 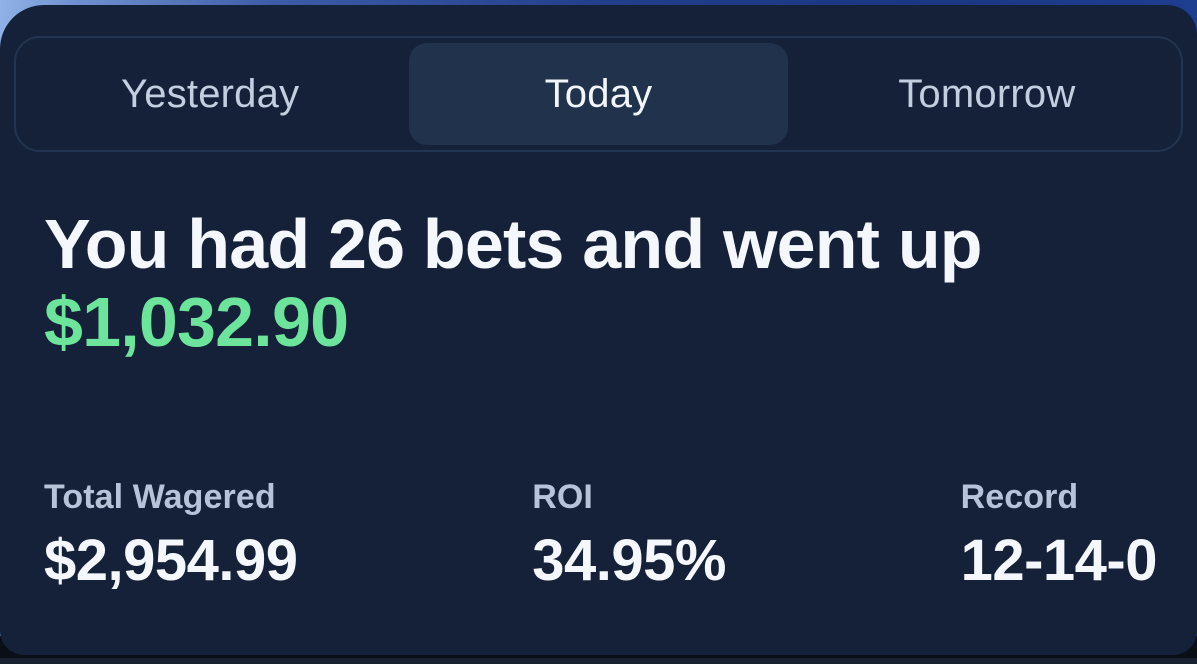 What do you see at coordinates (987, 93) in the screenshot?
I see `tab-tomorrow: Tomorrow` at bounding box center [987, 93].